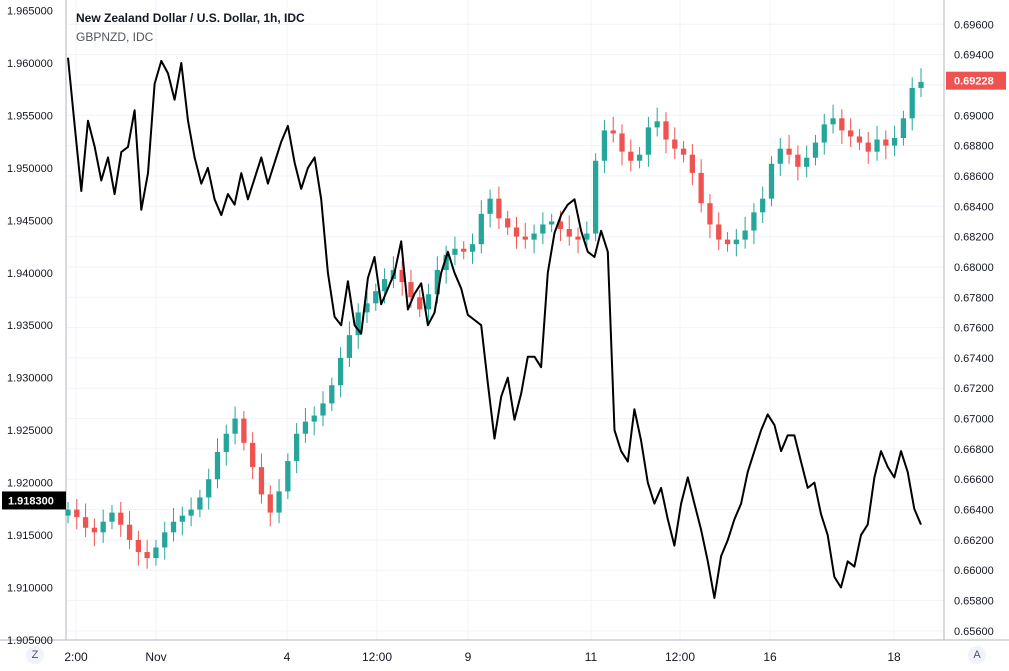  What do you see at coordinates (974, 56) in the screenshot?
I see `right-axis-tick-label: 0.69400` at bounding box center [974, 56].